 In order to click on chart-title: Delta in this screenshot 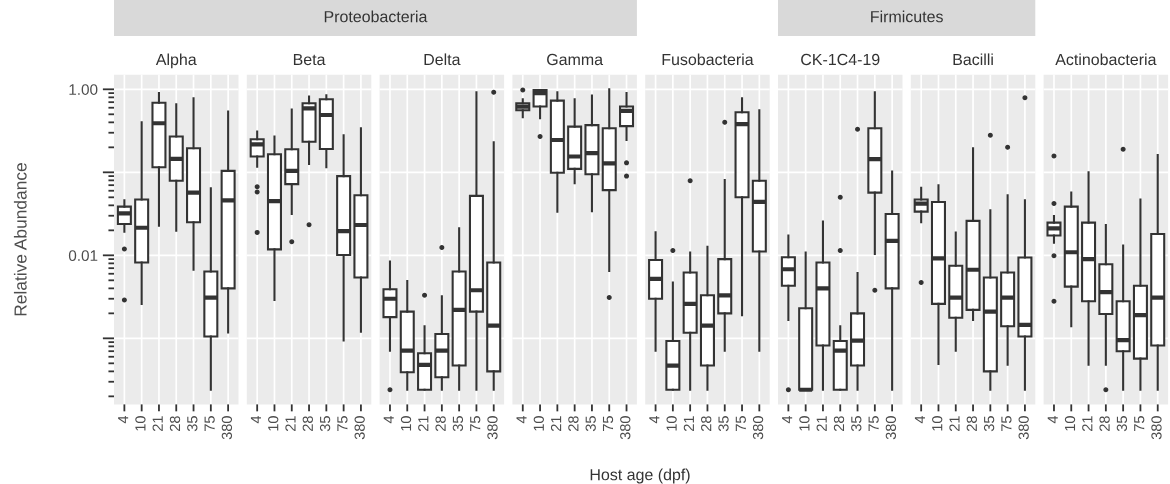, I will do `click(442, 59)`.